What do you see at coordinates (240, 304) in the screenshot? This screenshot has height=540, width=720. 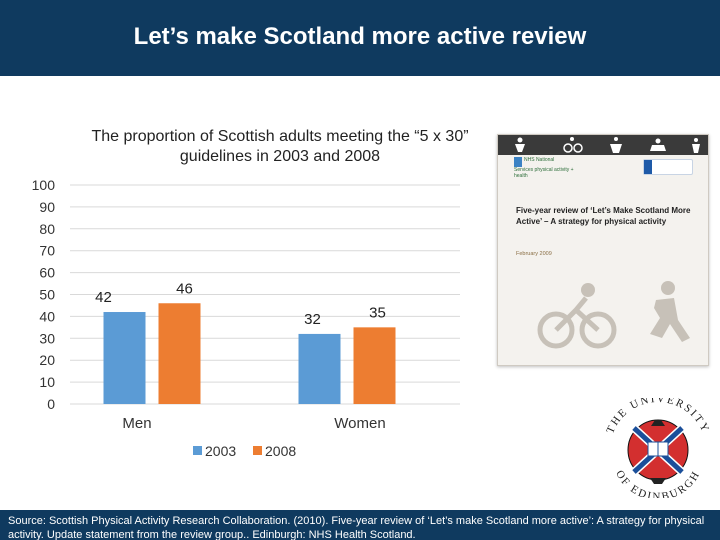 I see `data-labels: 42 46 32 35` at bounding box center [240, 304].